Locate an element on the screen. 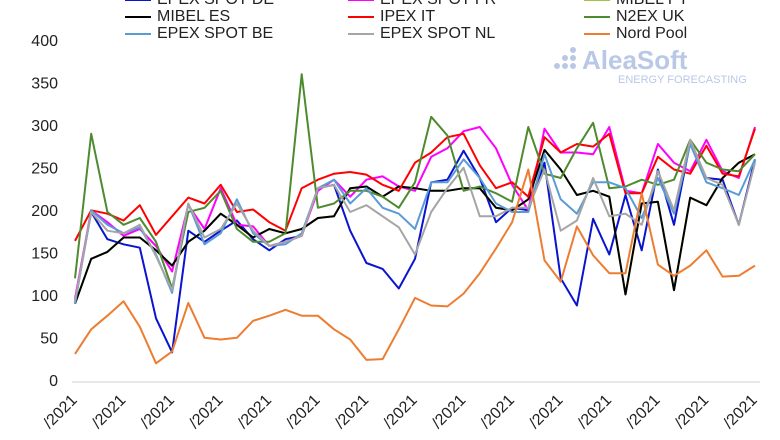 This screenshot has width=780, height=440. legend-label: IPEX IT is located at coordinates (407, 16).